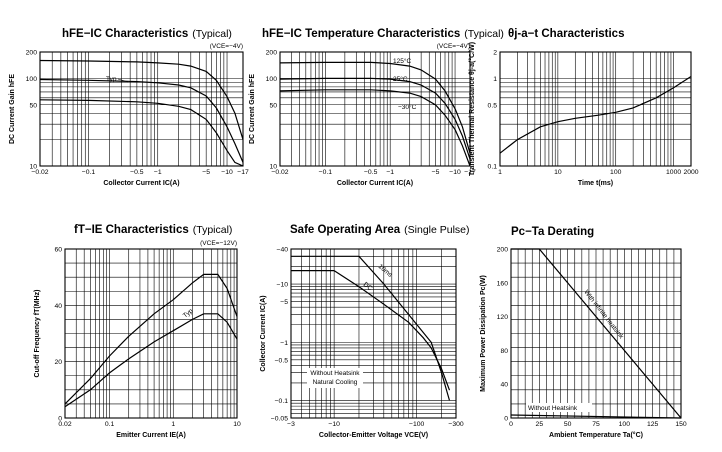 Image resolution: width=722 pixels, height=452 pixels. What do you see at coordinates (653, 424) in the screenshot?
I see `x-tick-label: 125` at bounding box center [653, 424].